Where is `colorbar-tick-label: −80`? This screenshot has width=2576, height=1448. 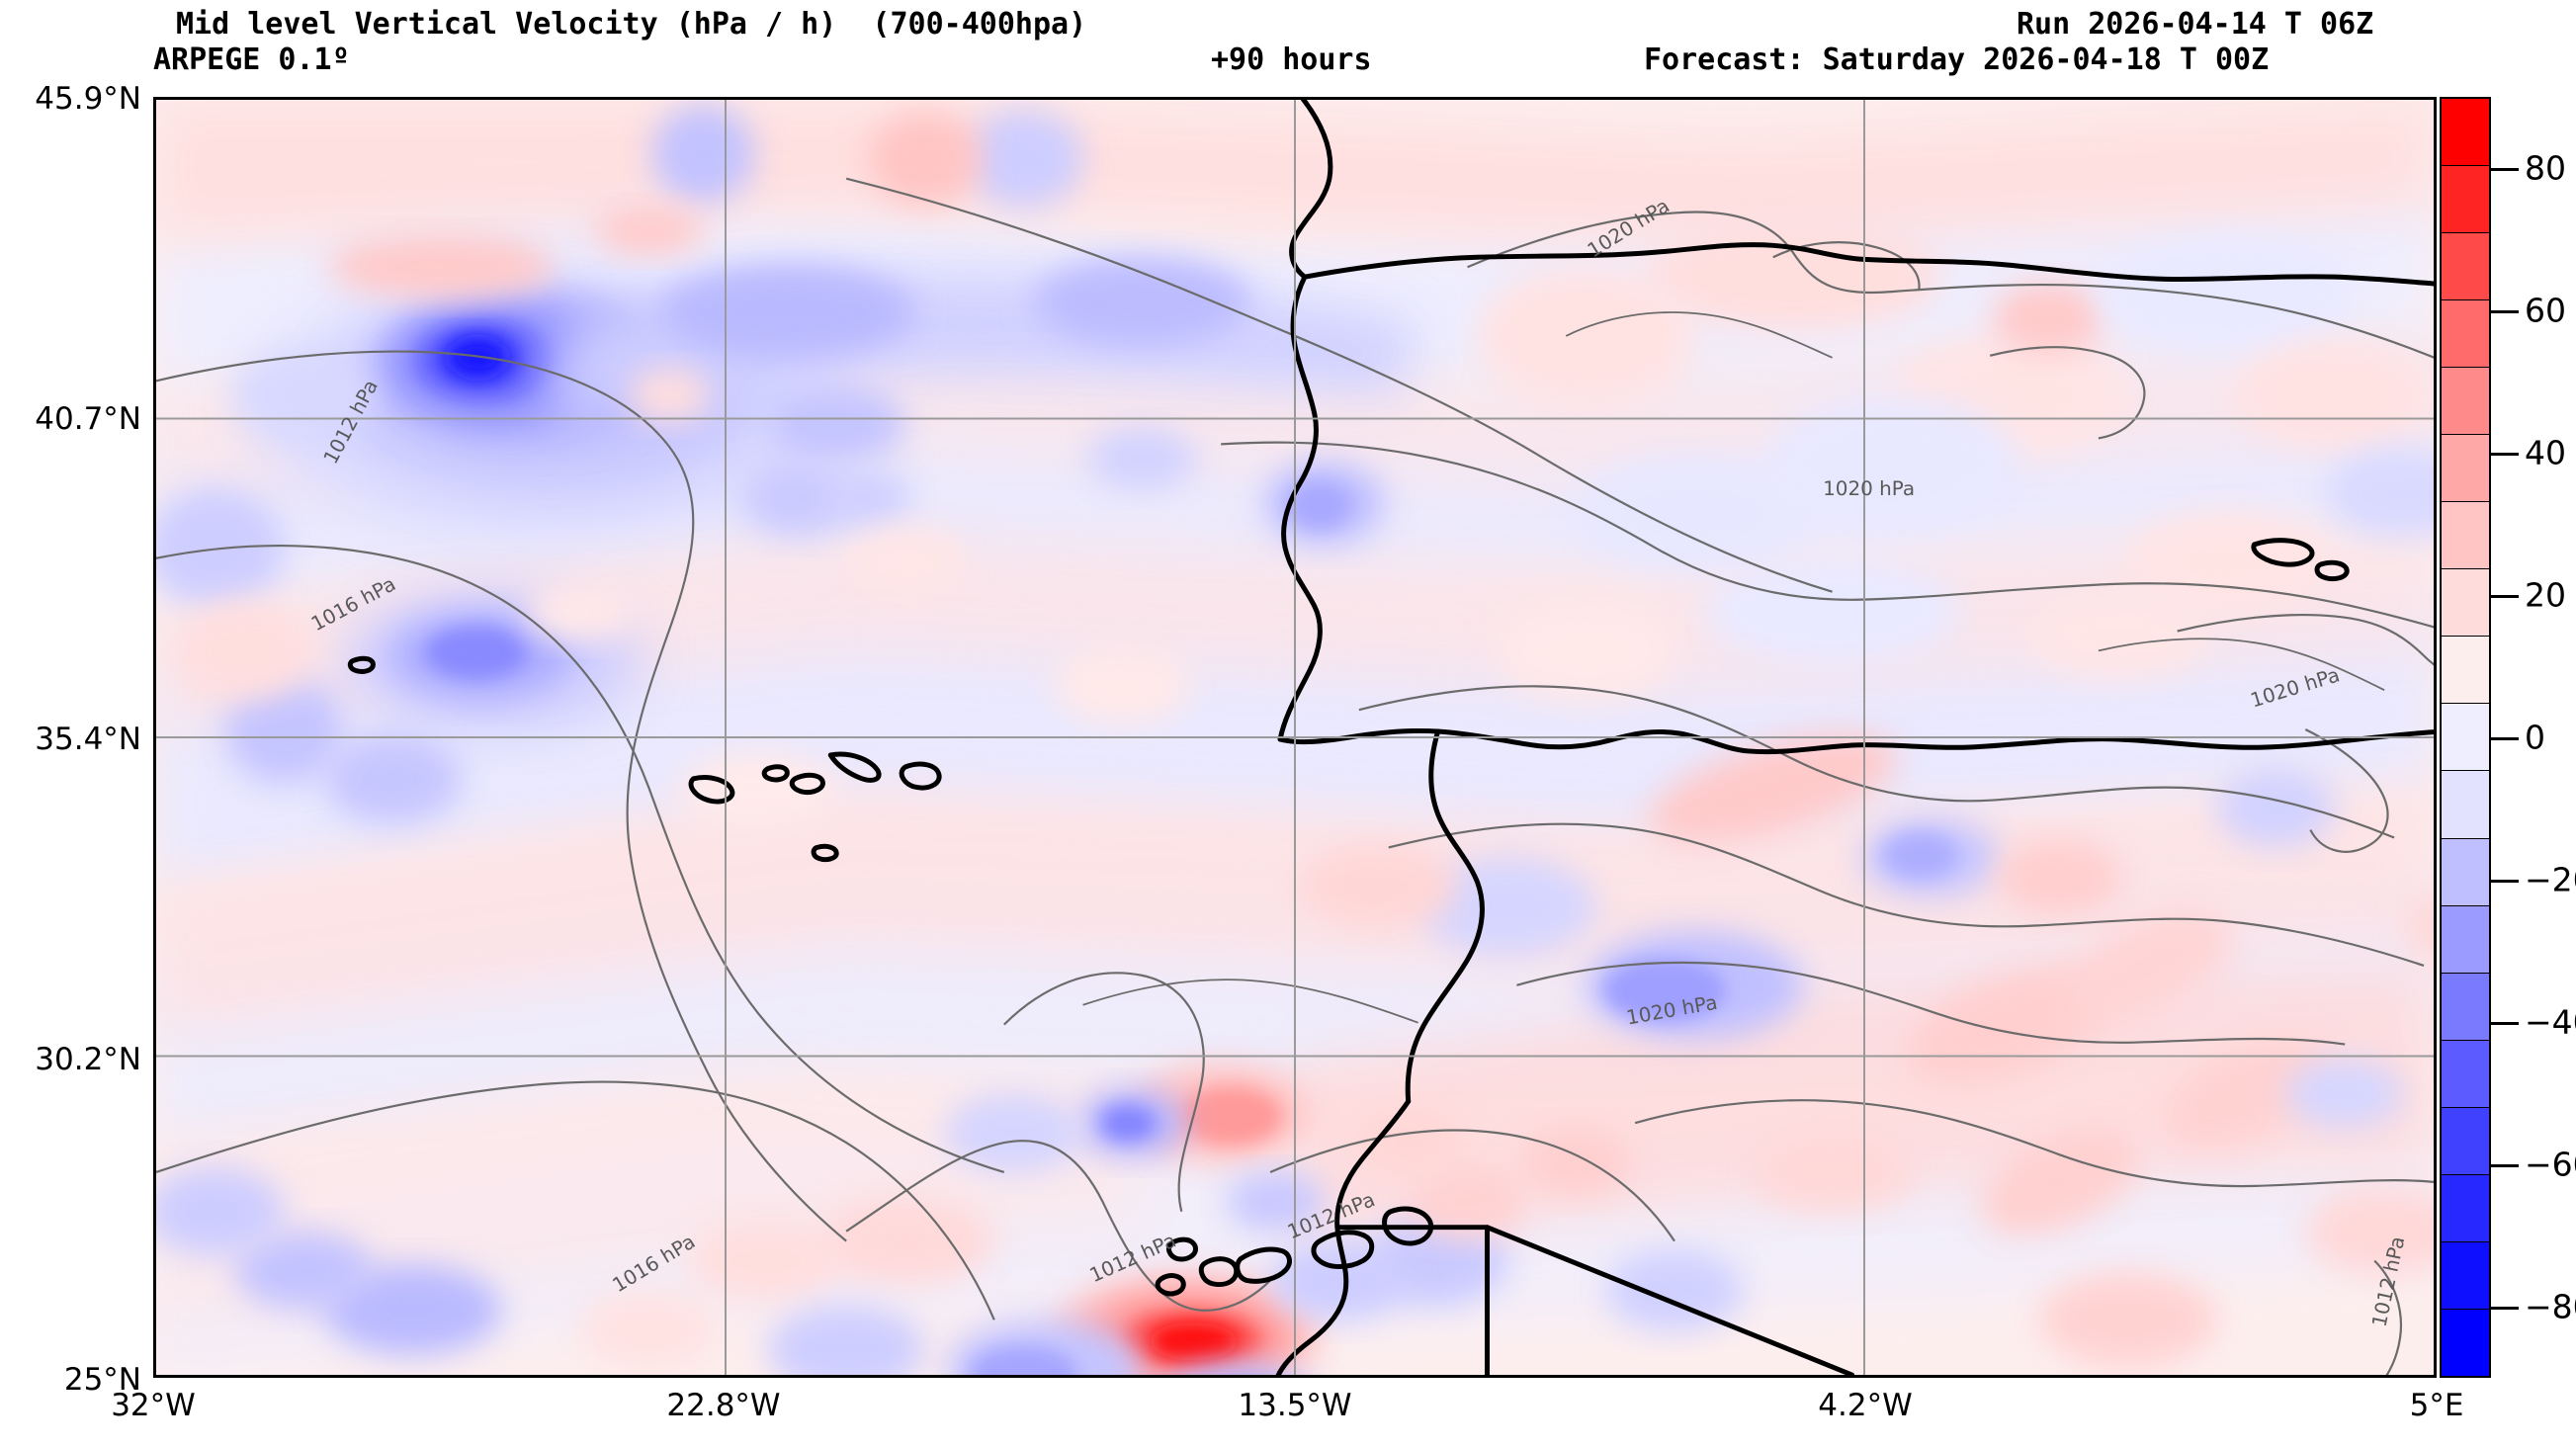
colorbar-tick-label: −80 is located at coordinates (2550, 1306).